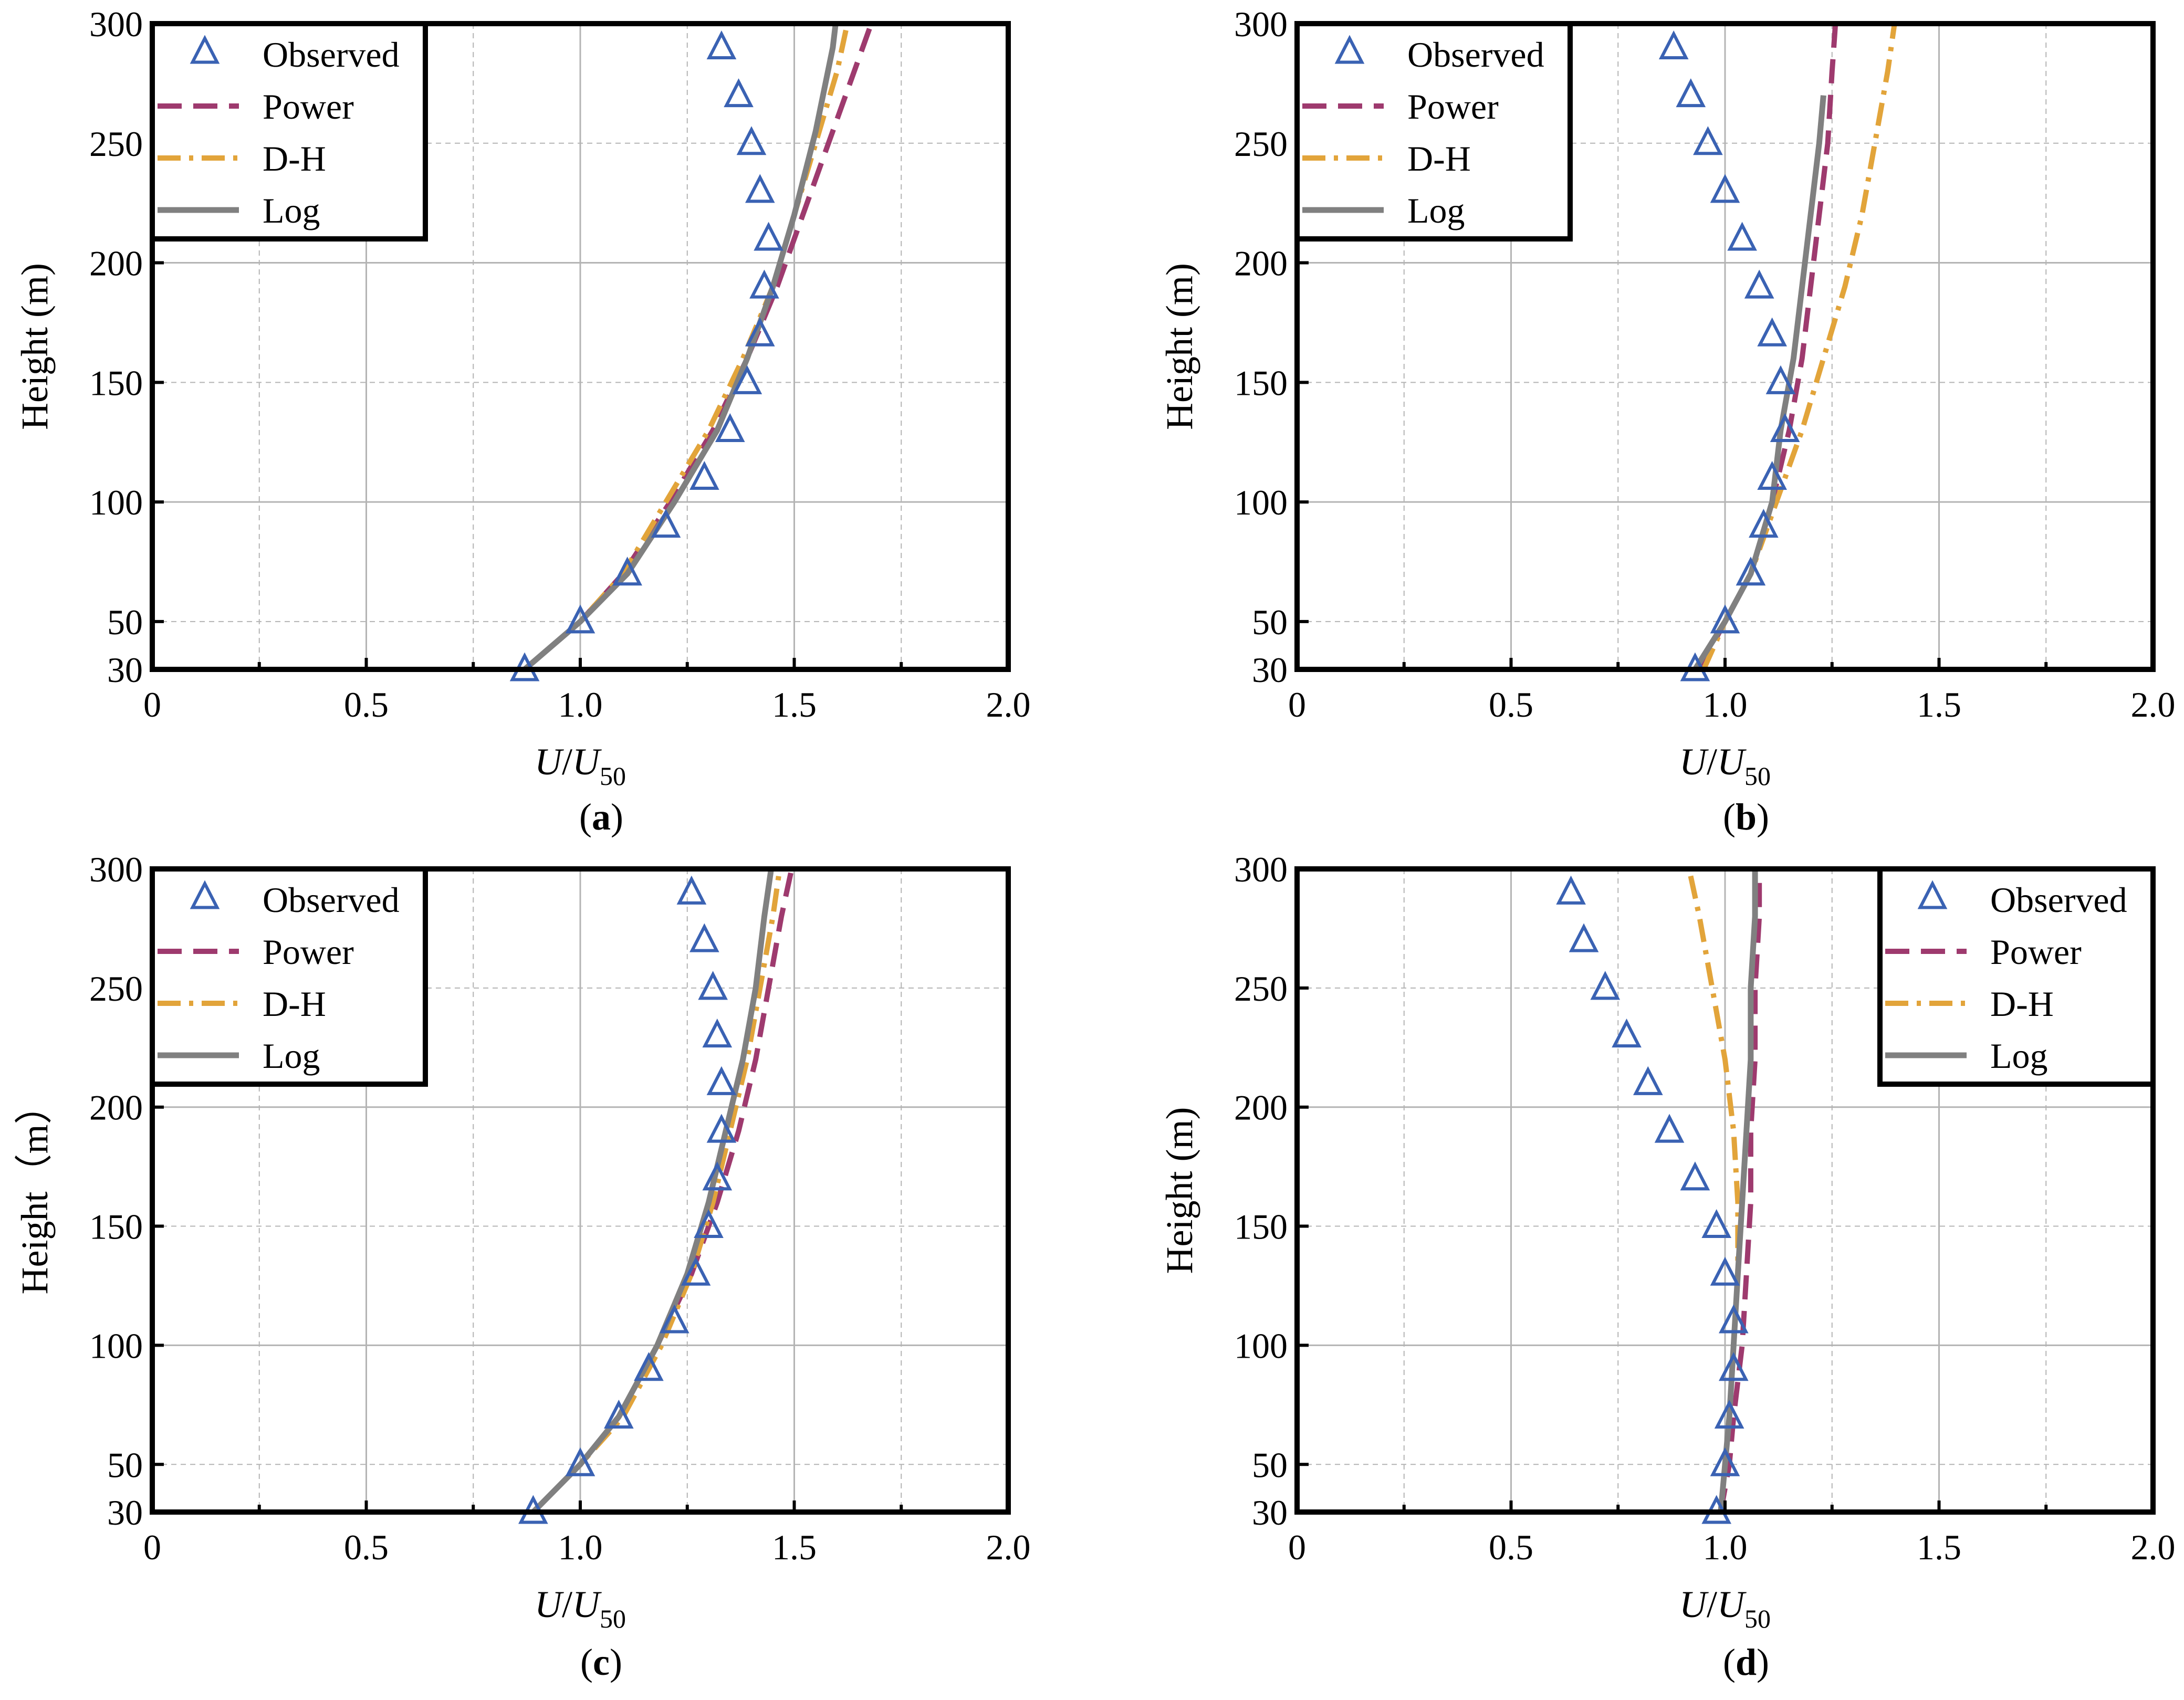 This screenshot has height=1700, width=2184. What do you see at coordinates (1746, 1662) in the screenshot?
I see `panel-caption: (d)` at bounding box center [1746, 1662].